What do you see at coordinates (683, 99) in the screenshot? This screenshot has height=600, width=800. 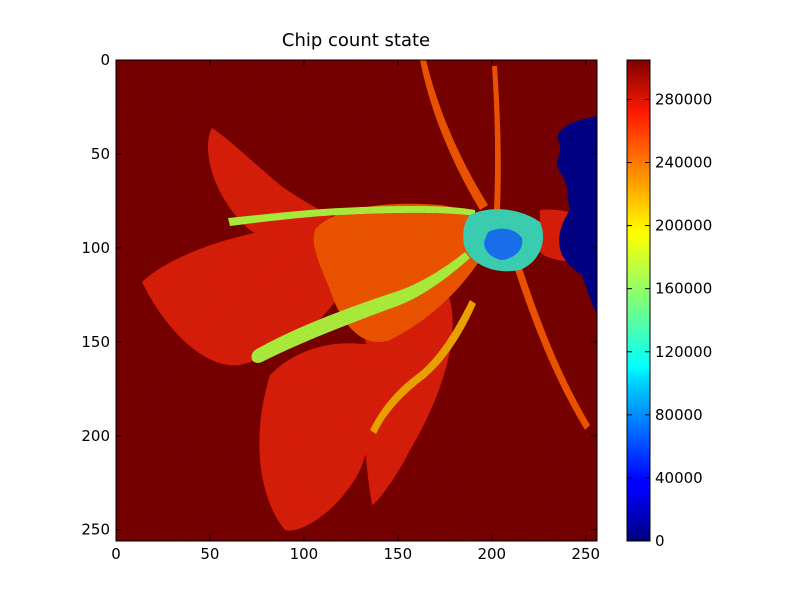 I see `colorbar-tick-label: 280000` at bounding box center [683, 99].